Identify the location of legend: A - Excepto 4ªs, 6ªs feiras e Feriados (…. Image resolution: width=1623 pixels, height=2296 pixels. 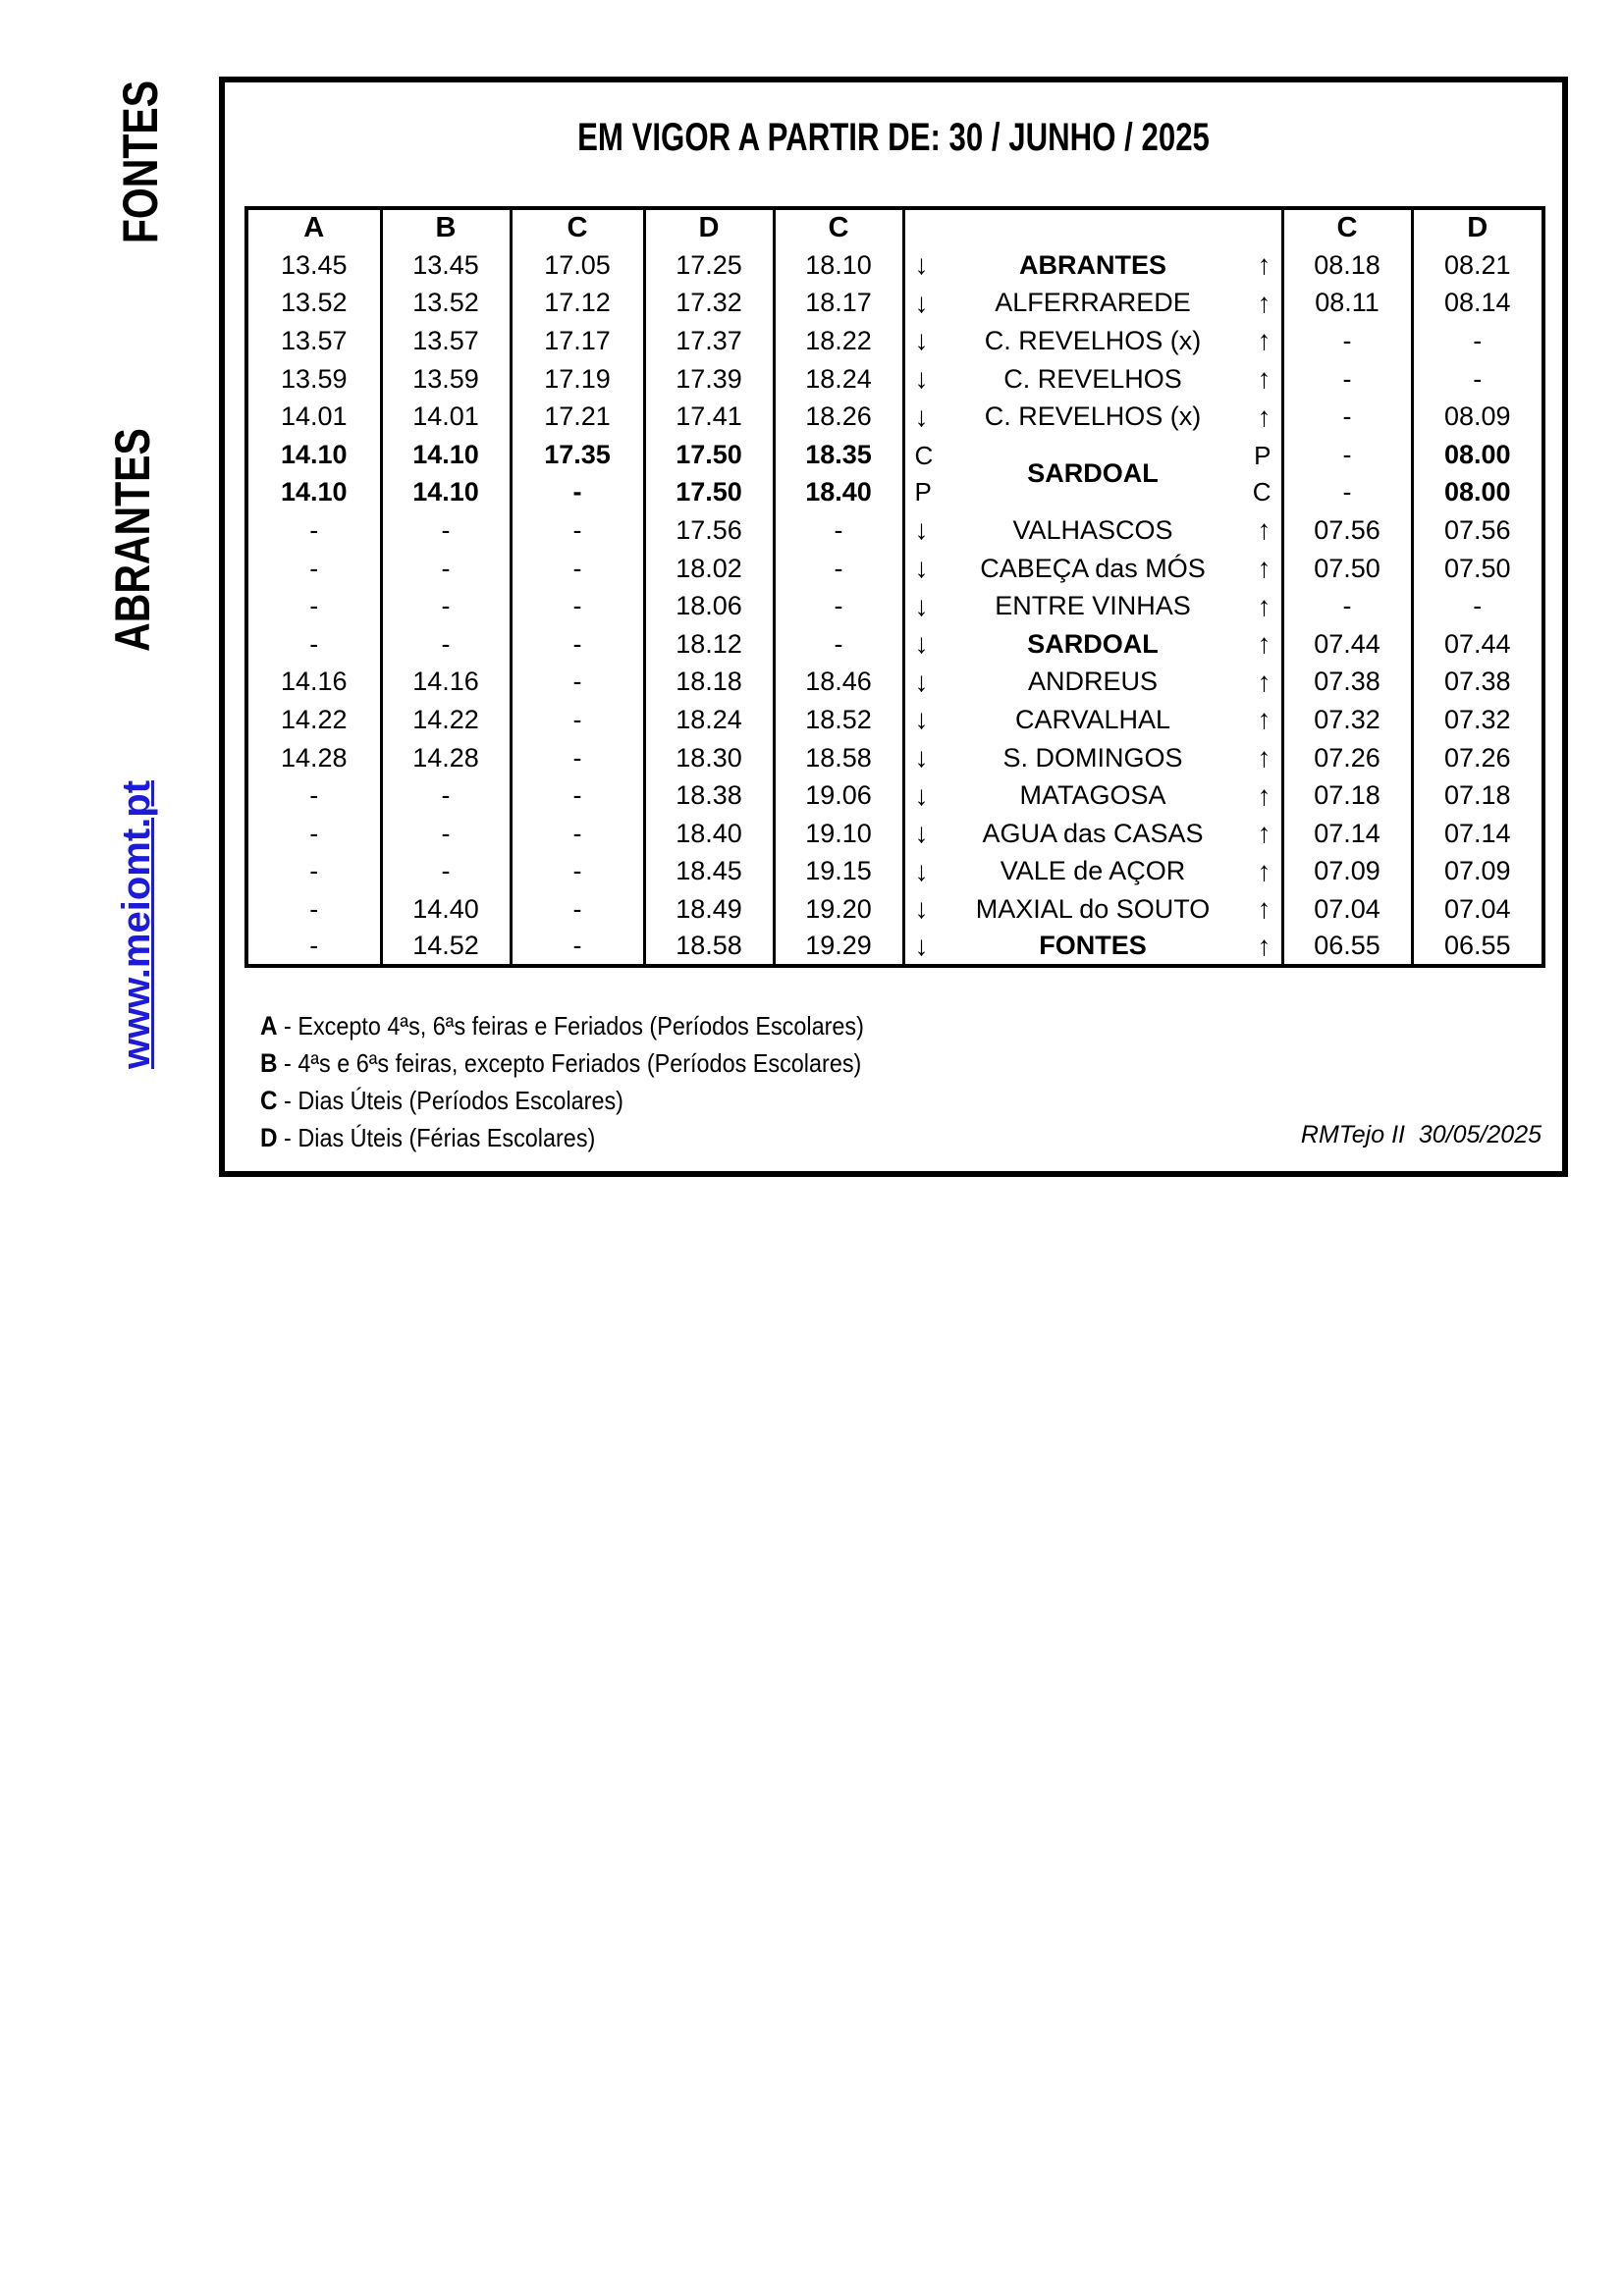
(562, 1081).